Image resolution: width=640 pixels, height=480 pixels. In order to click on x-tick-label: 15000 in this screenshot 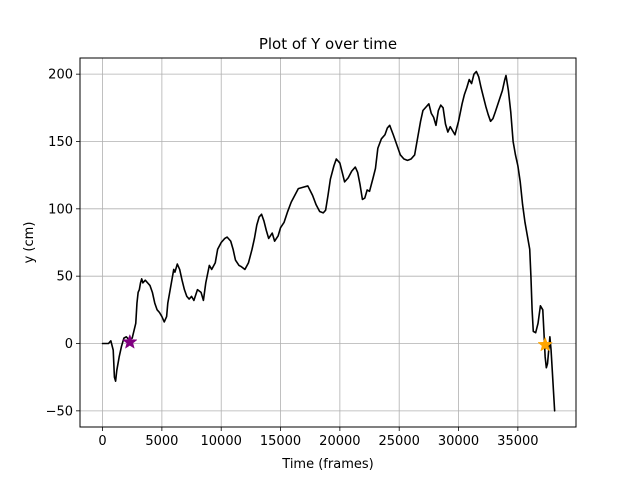, I will do `click(280, 441)`.